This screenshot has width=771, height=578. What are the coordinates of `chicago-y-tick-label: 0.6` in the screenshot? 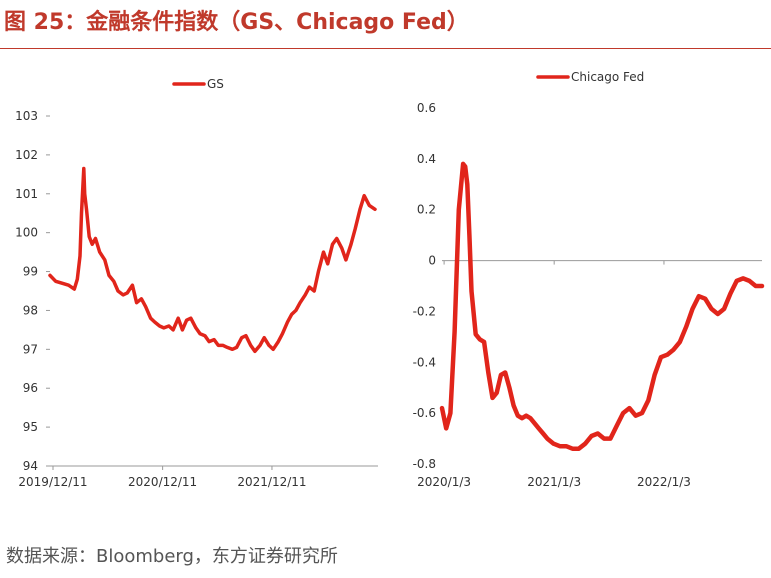 It's located at (426, 108).